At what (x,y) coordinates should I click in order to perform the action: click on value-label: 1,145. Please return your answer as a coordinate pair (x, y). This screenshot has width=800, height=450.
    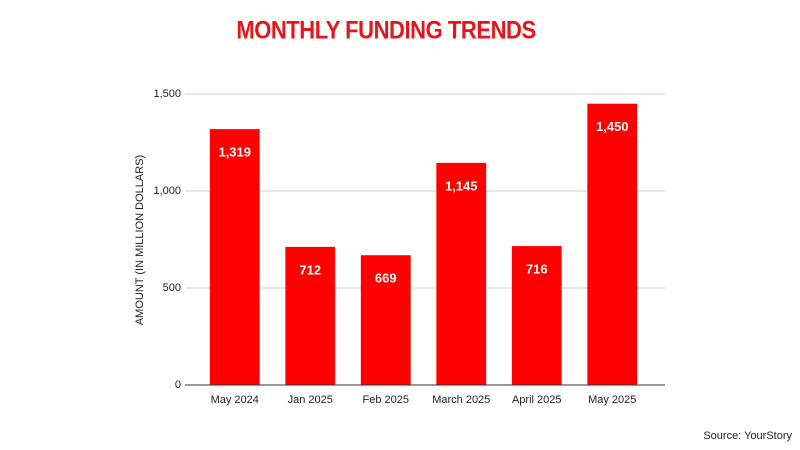
    Looking at the image, I should click on (461, 185).